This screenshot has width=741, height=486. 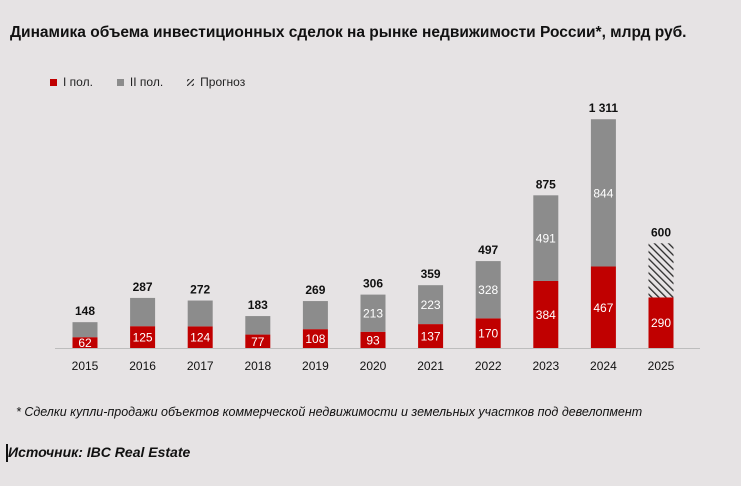 What do you see at coordinates (488, 366) in the screenshot?
I see `x-tick-label-2022: 2022` at bounding box center [488, 366].